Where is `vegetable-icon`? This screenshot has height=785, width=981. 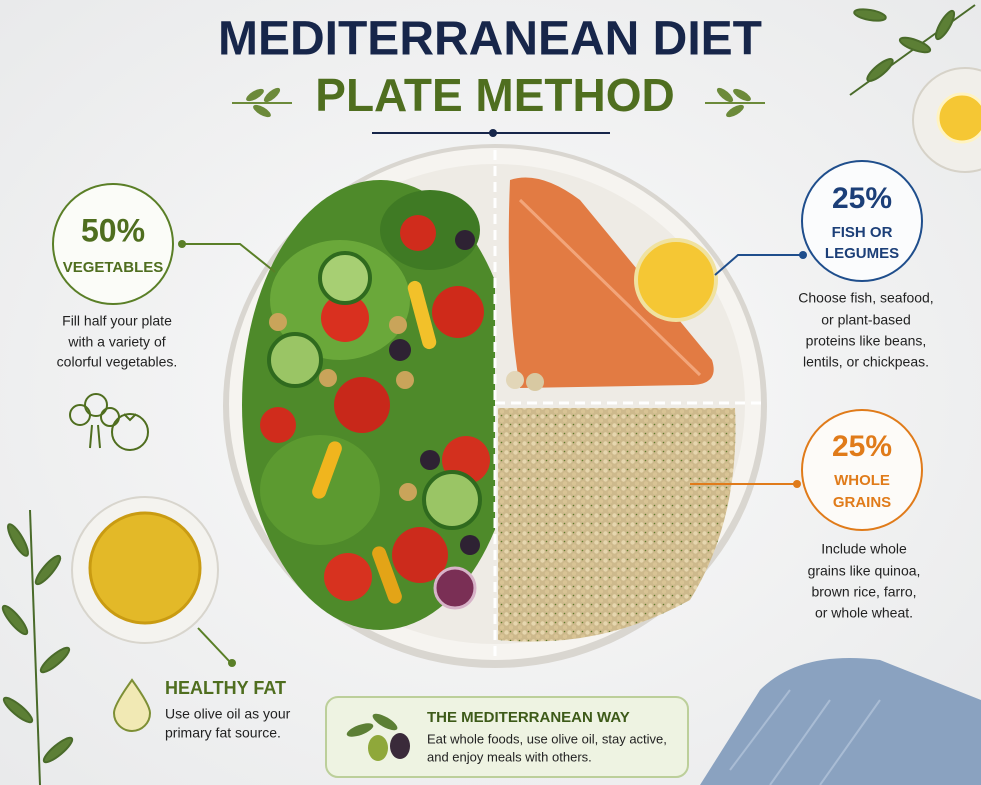
vegetable-icon is located at coordinates (109, 422).